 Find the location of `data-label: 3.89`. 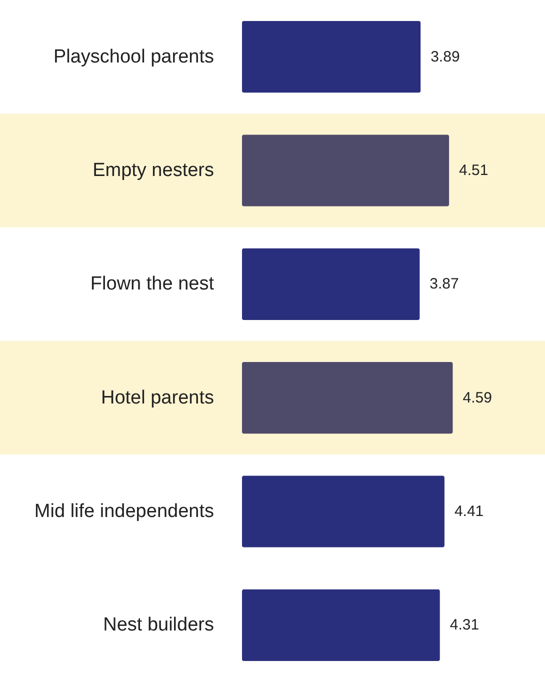

data-label: 3.89 is located at coordinates (445, 57).